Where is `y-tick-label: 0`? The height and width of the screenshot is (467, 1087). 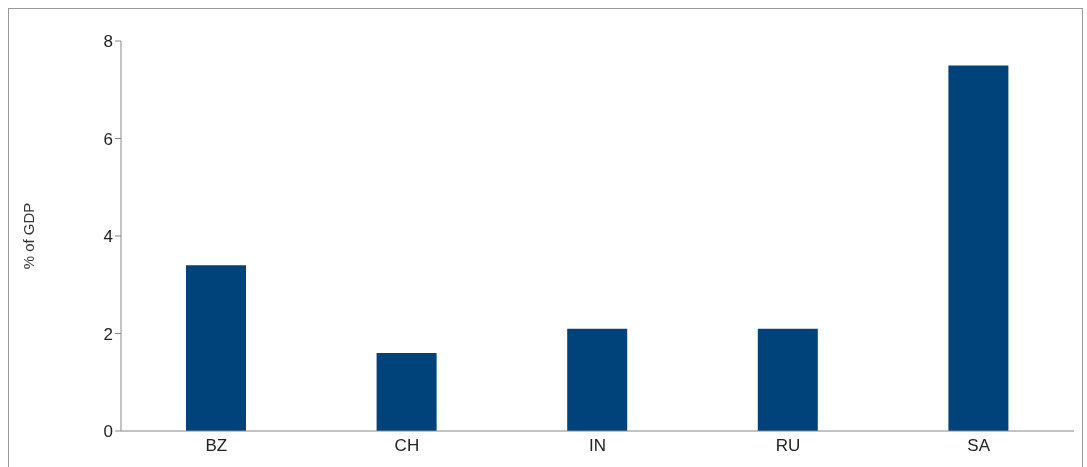
y-tick-label: 0 is located at coordinates (108, 432).